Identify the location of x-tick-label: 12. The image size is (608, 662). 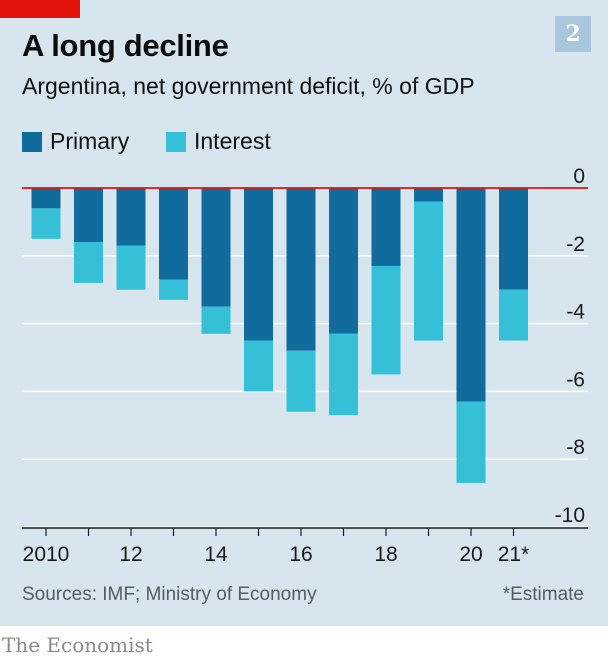
(130, 554).